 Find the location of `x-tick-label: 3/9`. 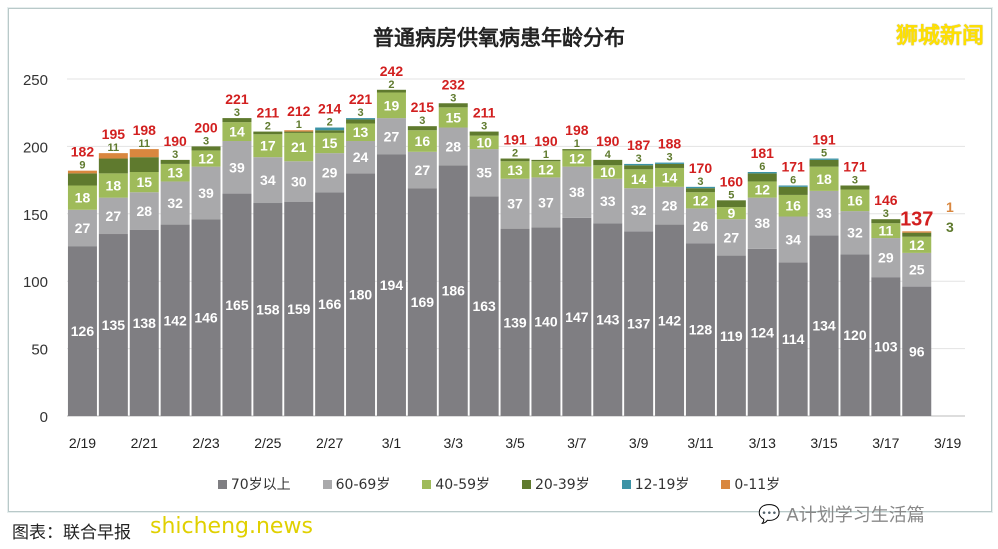

x-tick-label: 3/9 is located at coordinates (639, 443).